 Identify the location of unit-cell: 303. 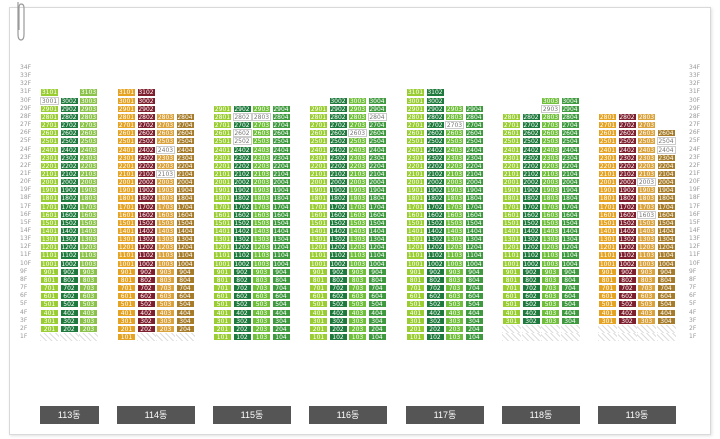
(261, 320).